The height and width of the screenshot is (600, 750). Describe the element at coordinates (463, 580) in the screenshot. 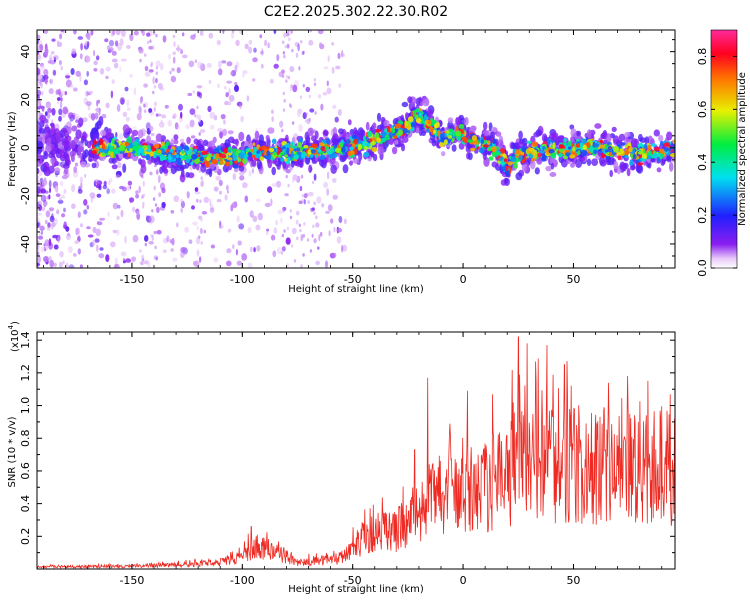

I see `x-tick-label: 0` at that location.